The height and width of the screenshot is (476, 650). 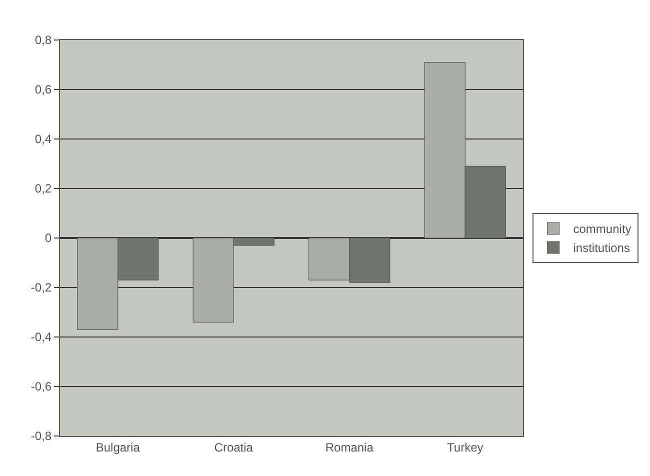 What do you see at coordinates (48, 238) in the screenshot?
I see `y-tick-label: 0` at bounding box center [48, 238].